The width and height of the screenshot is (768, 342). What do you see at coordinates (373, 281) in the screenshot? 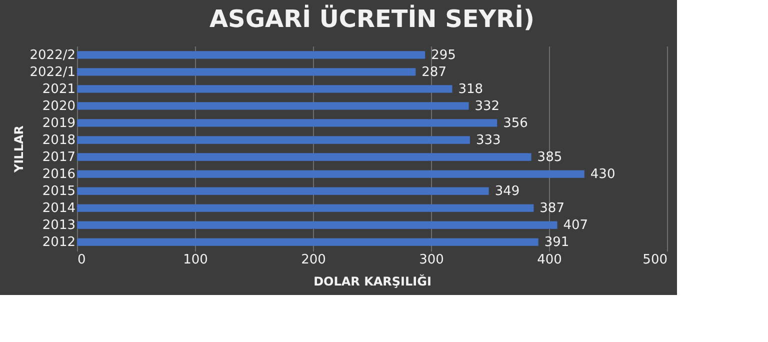
I see `x-axis-title: DOLAR KARŞILIĞI` at bounding box center [373, 281].